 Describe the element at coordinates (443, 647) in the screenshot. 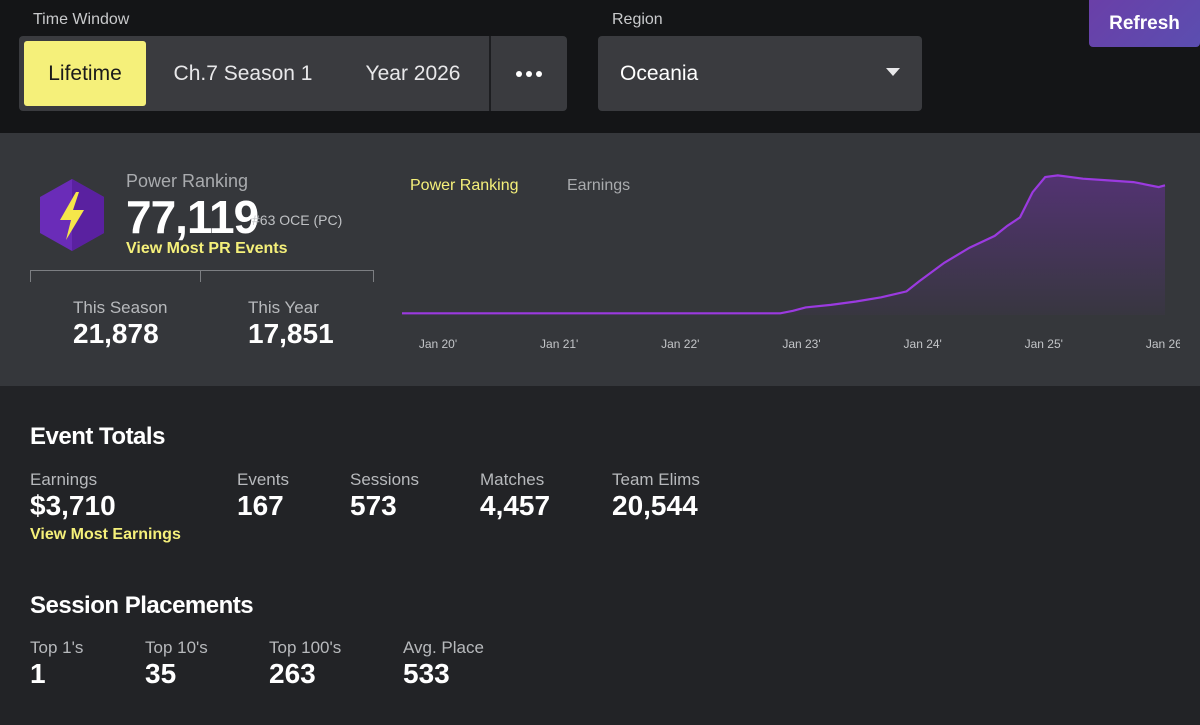

I see `avg-place-label: Avg. Place` at that location.